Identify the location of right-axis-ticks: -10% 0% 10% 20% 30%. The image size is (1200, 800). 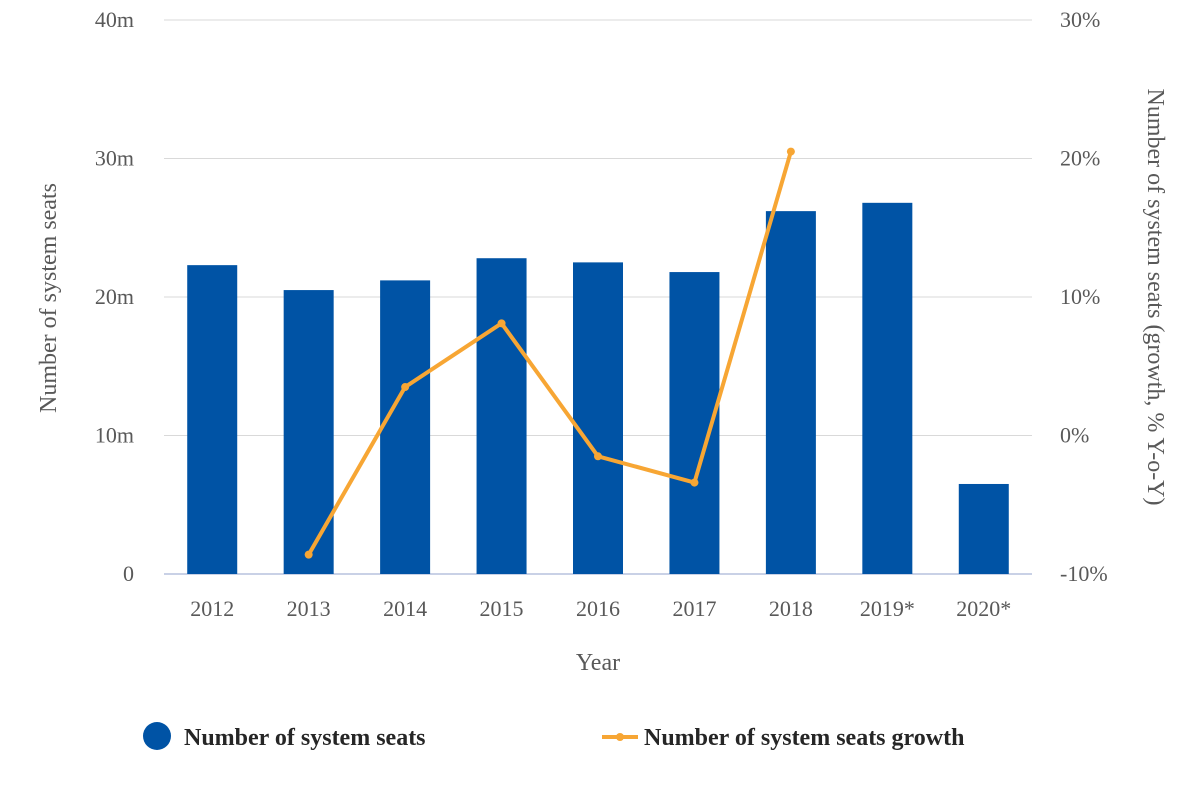
(1084, 296).